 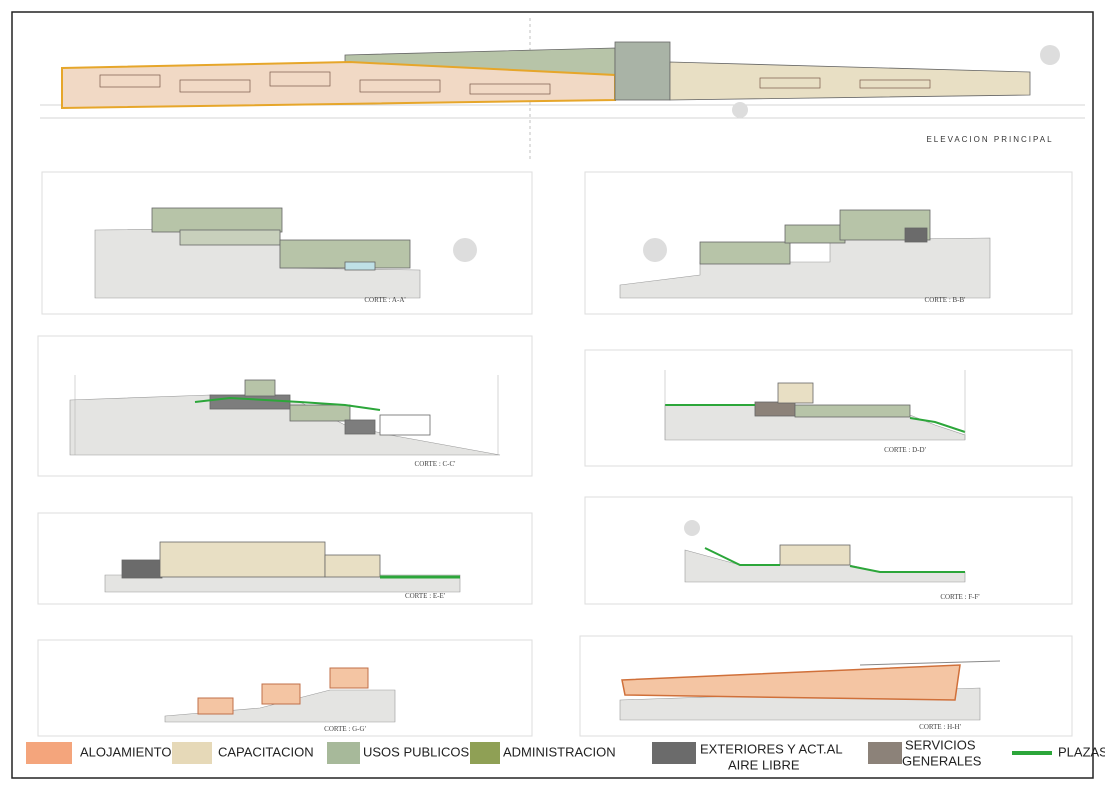 I want to click on section-label: CORTE : C-C', so click(x=435, y=464).